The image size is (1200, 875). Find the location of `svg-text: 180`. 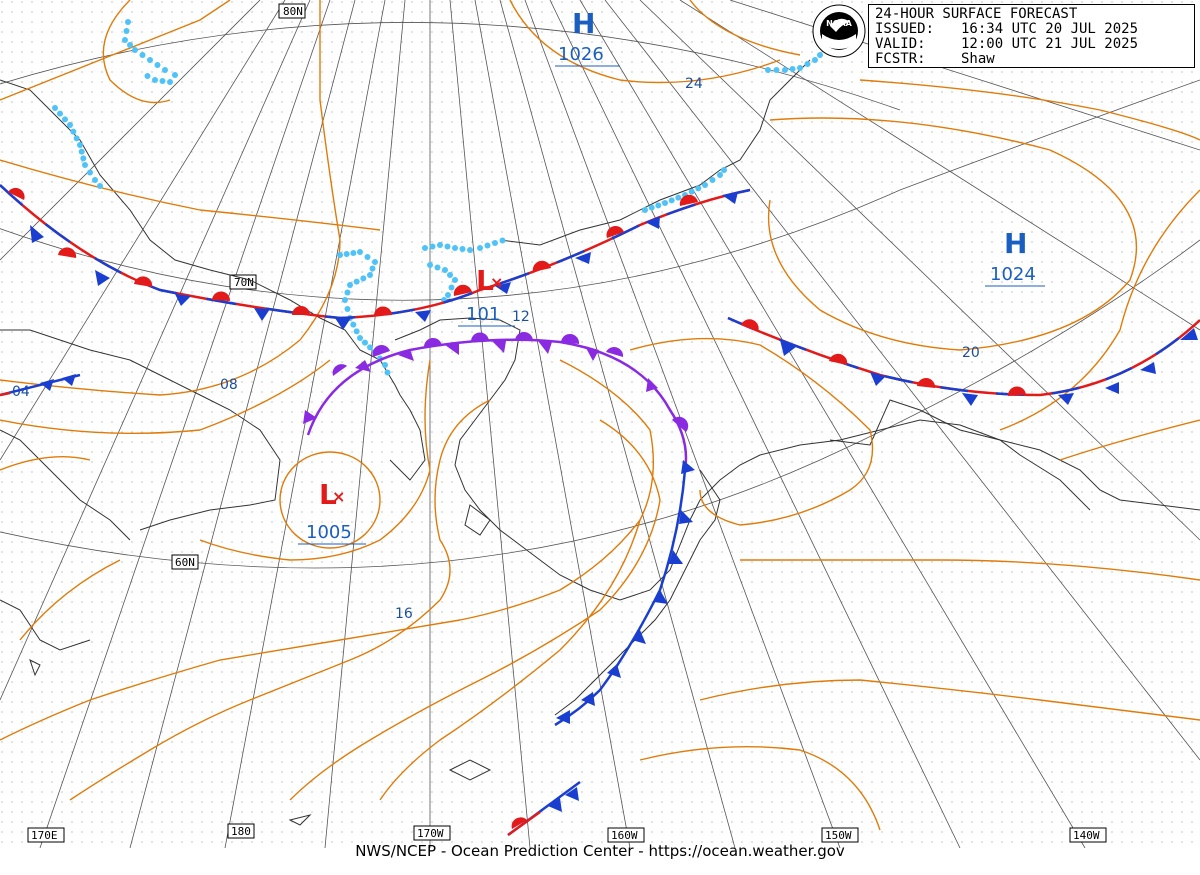

svg-text: 180 is located at coordinates (241, 831).